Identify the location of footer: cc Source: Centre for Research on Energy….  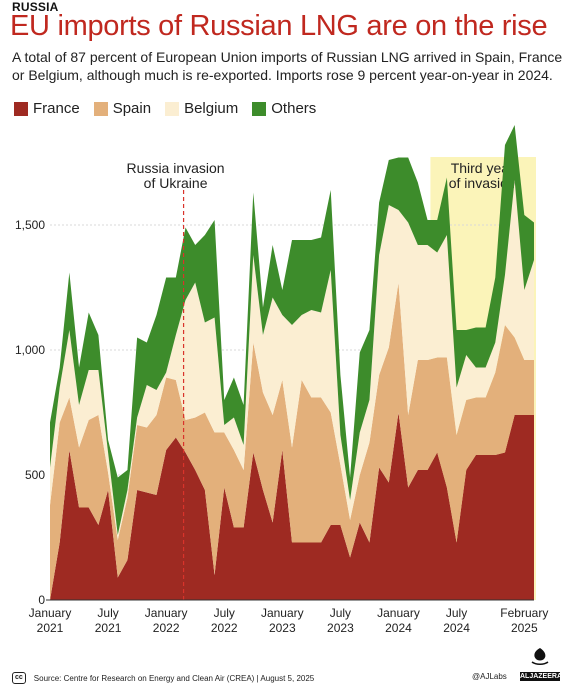
(163, 678).